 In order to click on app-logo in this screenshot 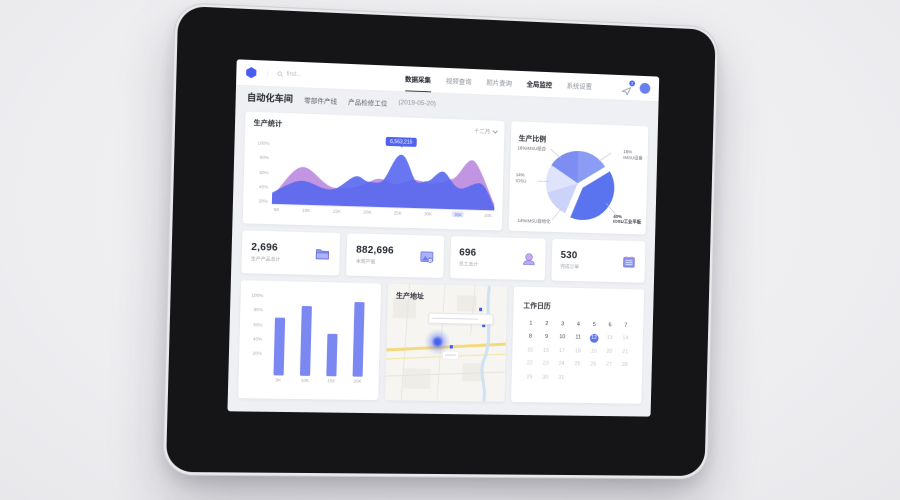, I will do `click(251, 73)`.